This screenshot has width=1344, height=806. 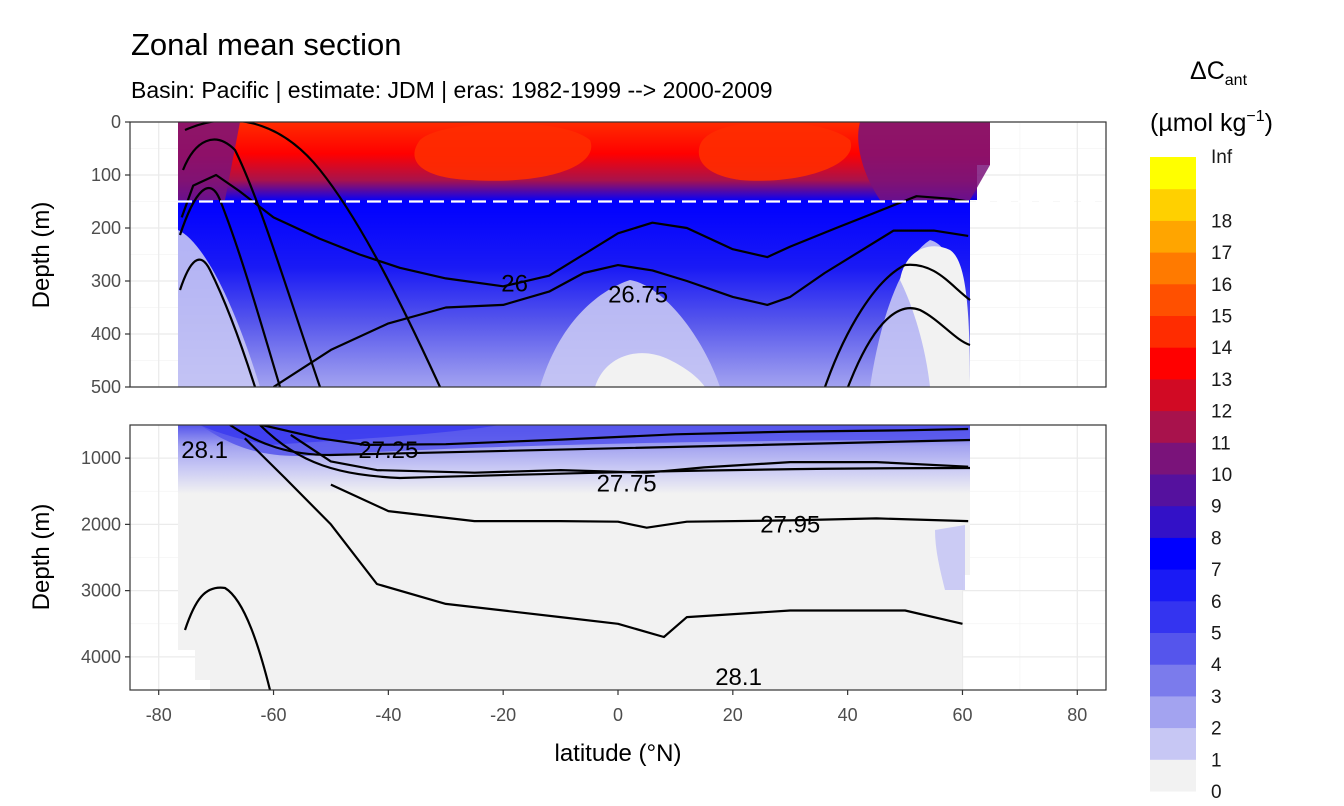 I want to click on x-axis-label: latitude (°N), so click(x=618, y=753).